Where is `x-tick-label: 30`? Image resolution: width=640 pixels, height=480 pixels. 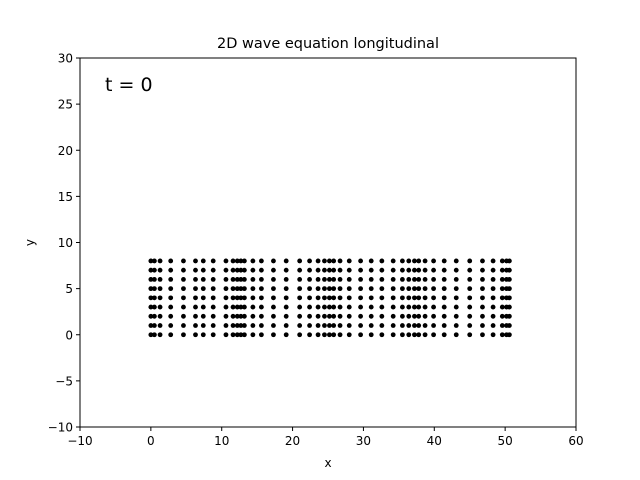
x-tick-label: 30 is located at coordinates (363, 441).